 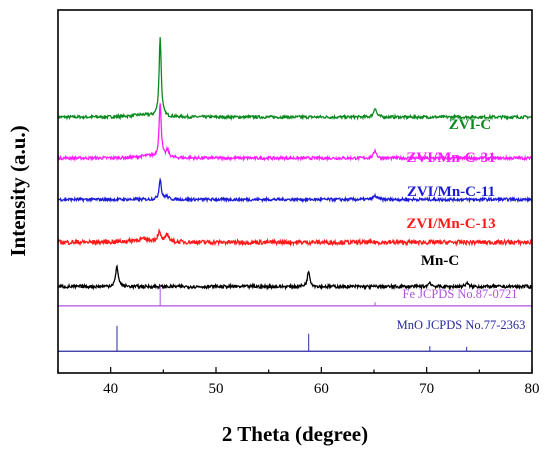 I want to click on x-tick-label-50: 50, so click(x=216, y=389).